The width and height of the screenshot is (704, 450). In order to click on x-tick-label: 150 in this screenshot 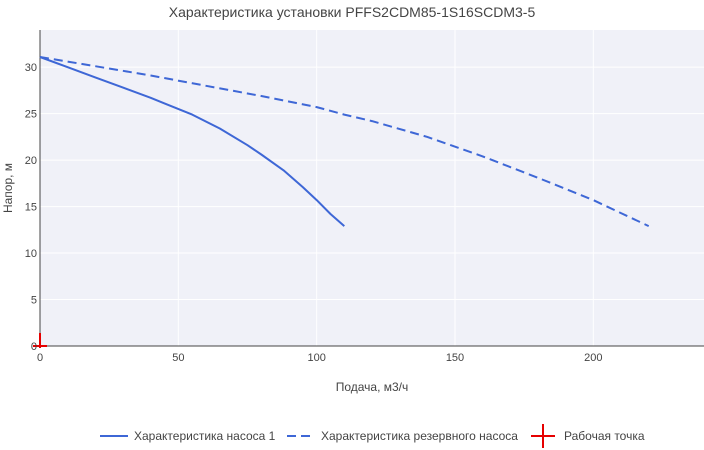, I will do `click(455, 358)`.